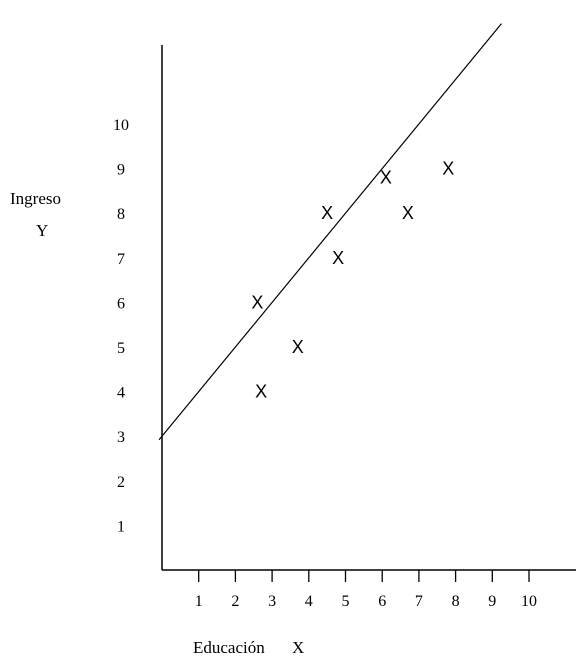 Image resolution: width=578 pixels, height=658 pixels. What do you see at coordinates (346, 601) in the screenshot?
I see `x-tick-label: 5` at bounding box center [346, 601].